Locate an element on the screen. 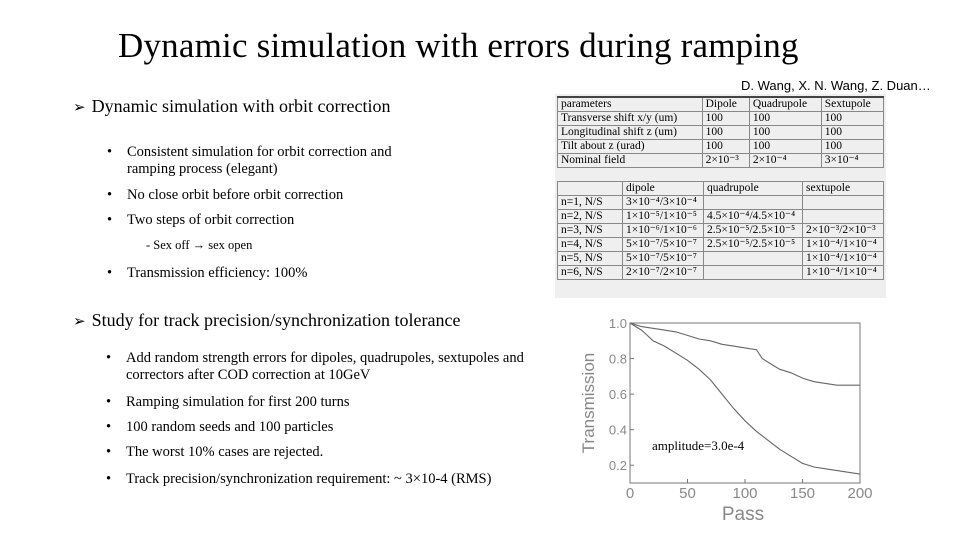 Image resolution: width=960 pixels, height=540 pixels. table-cell: Transverse shift x/y (um) is located at coordinates (630, 118).